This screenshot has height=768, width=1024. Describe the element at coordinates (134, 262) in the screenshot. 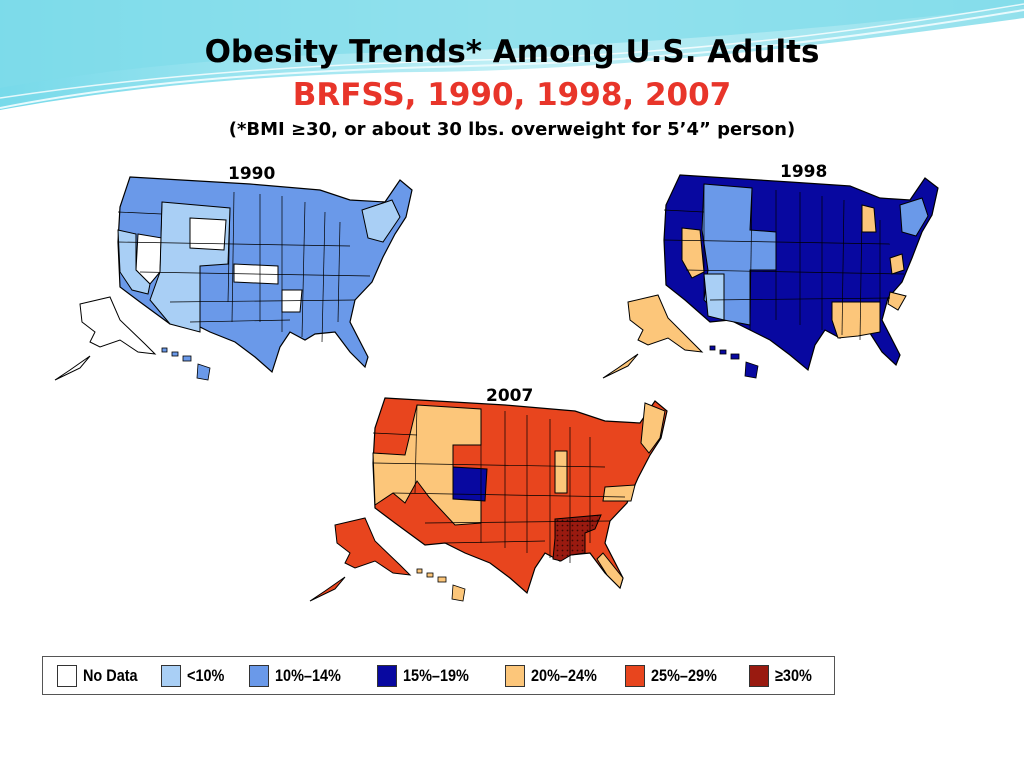

I see `light-region-west` at that location.